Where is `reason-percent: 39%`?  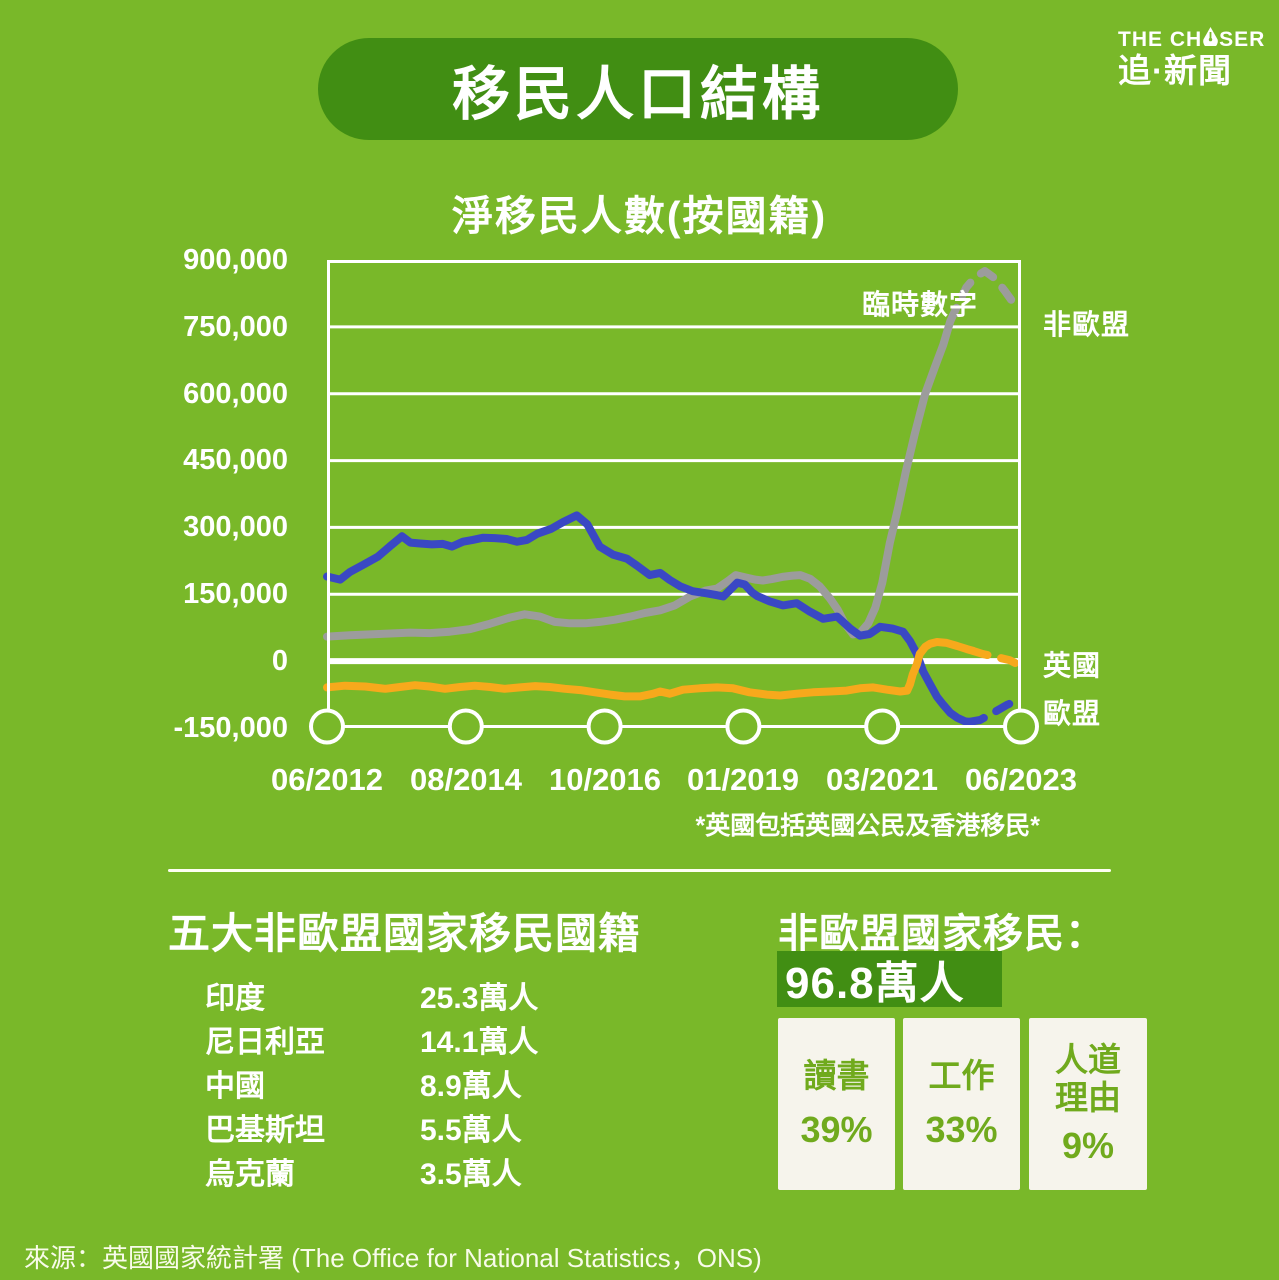
reason-percent: 39% is located at coordinates (836, 1129).